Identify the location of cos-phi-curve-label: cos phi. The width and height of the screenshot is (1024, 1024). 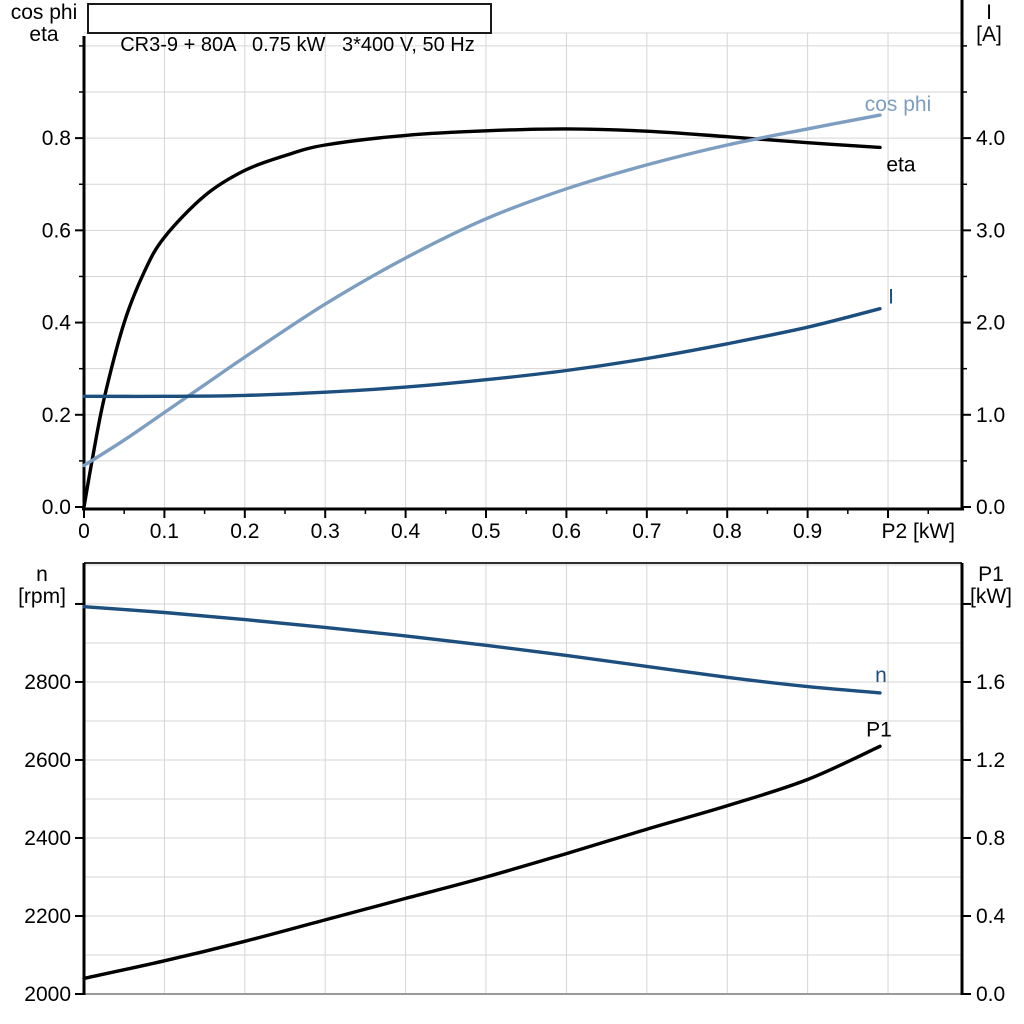
(898, 104).